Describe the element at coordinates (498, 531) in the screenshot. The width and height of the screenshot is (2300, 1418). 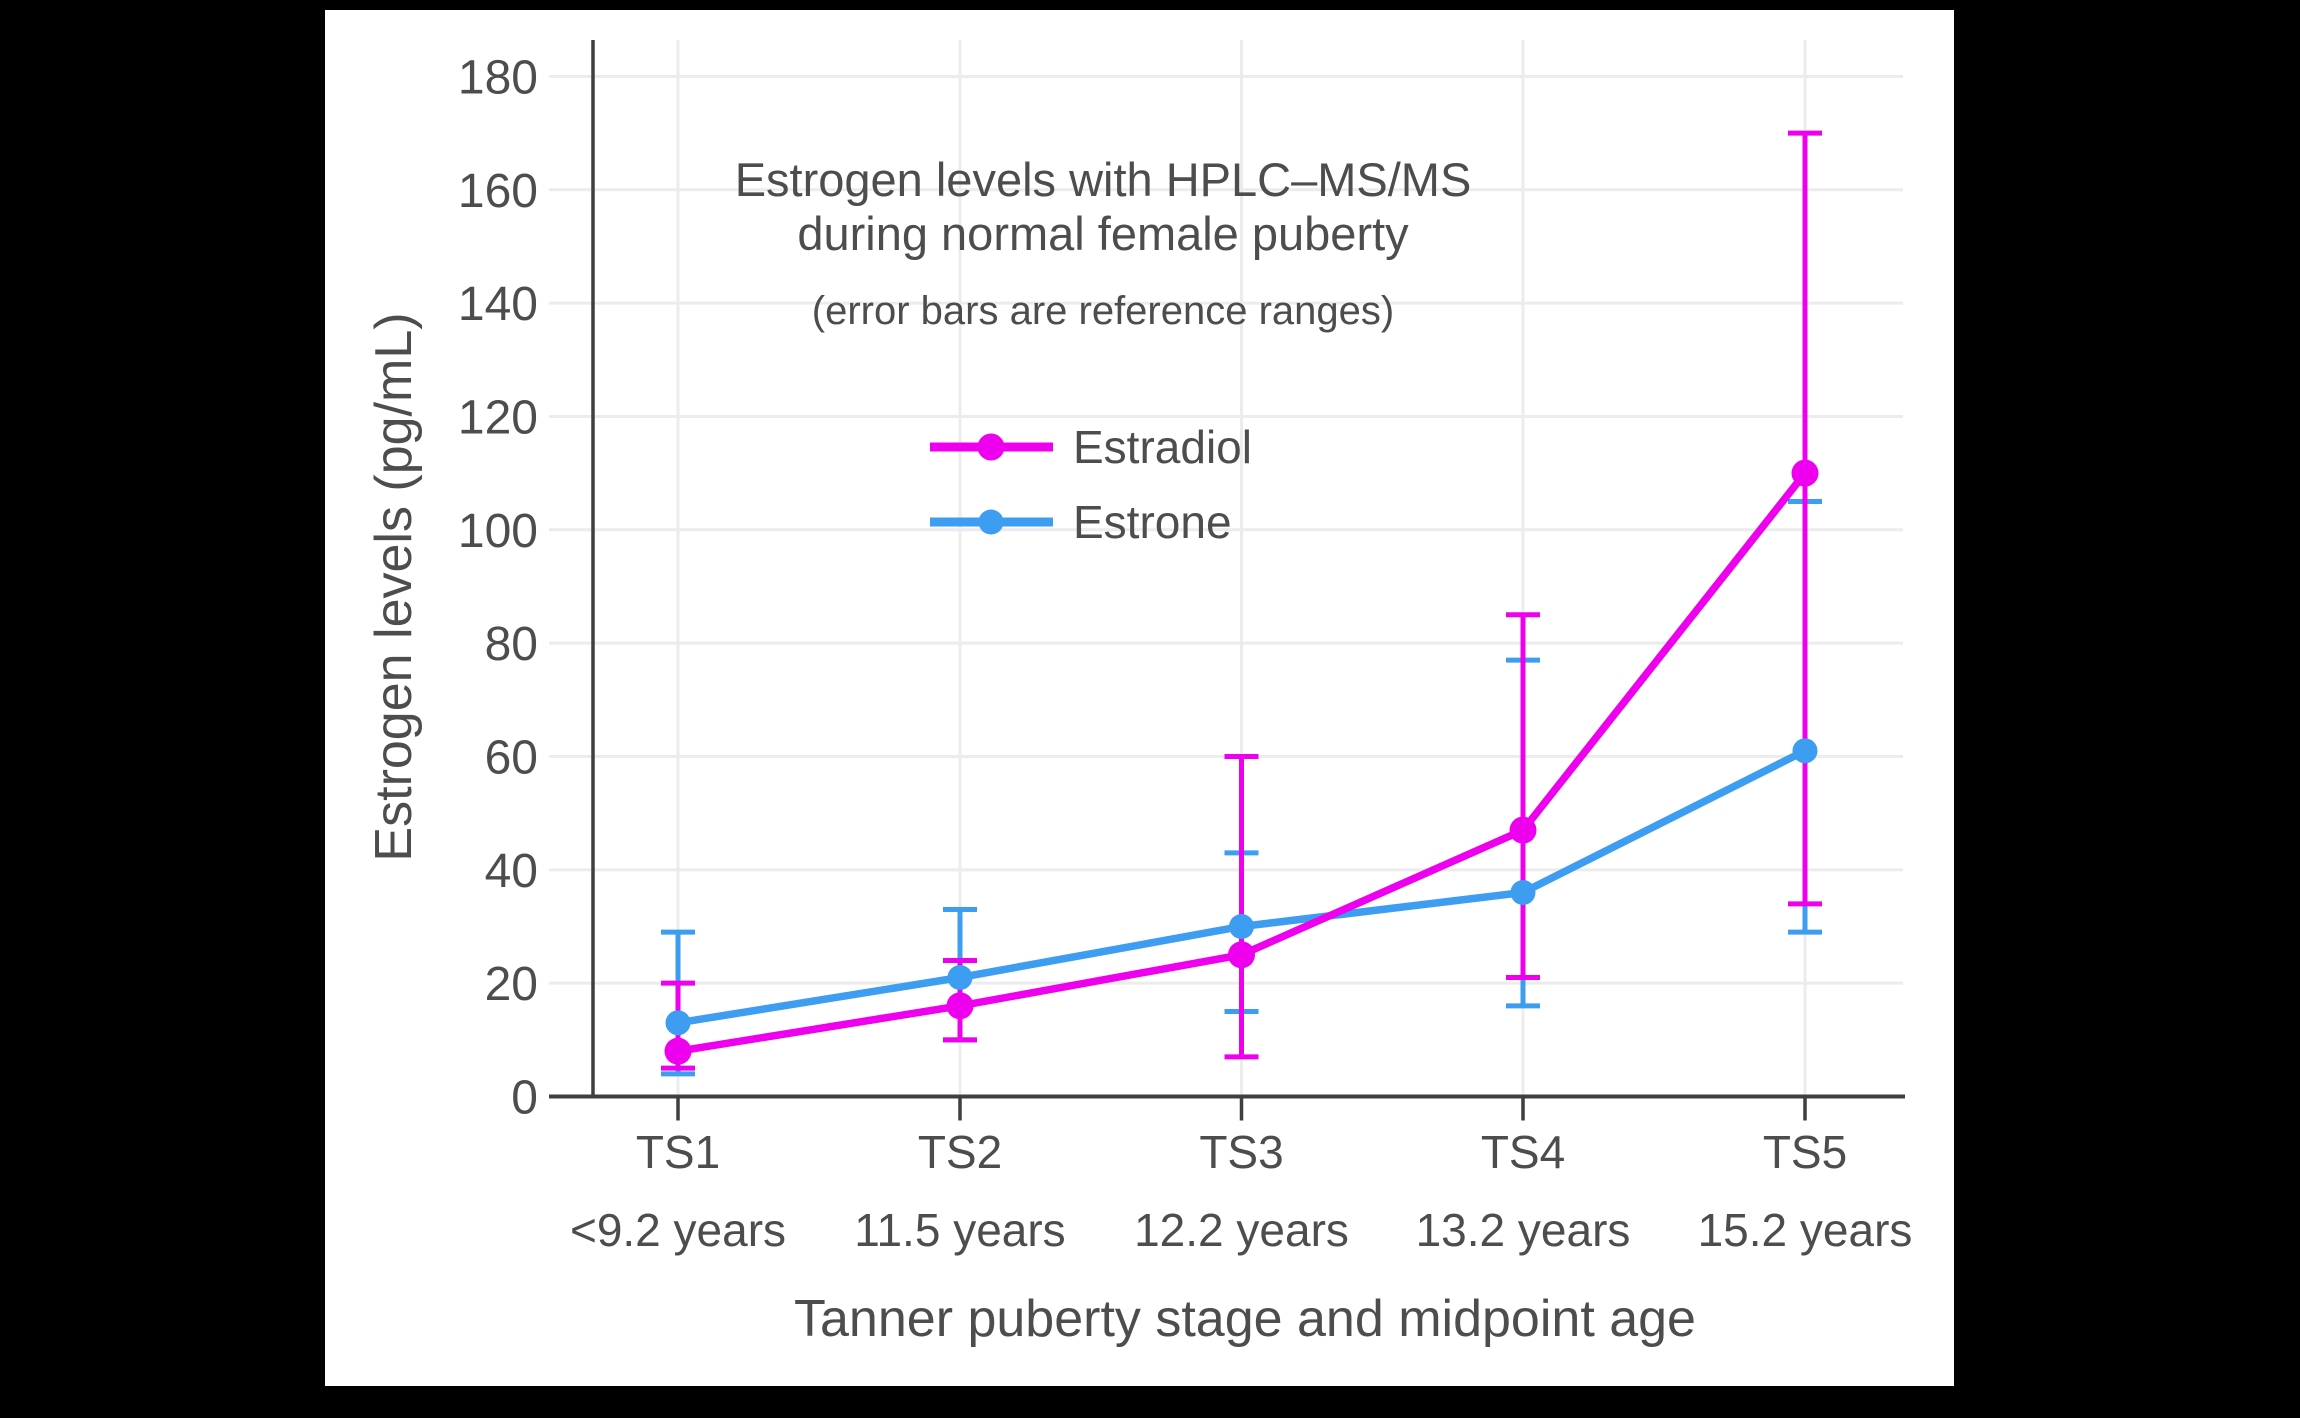
I see `y-tick-label: 100` at that location.